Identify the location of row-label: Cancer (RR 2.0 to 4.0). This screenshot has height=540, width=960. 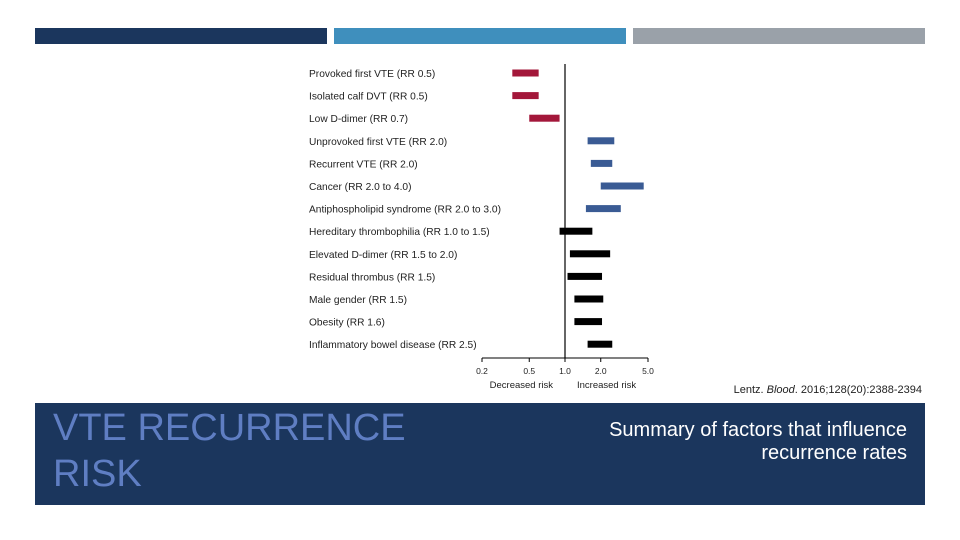
(360, 187).